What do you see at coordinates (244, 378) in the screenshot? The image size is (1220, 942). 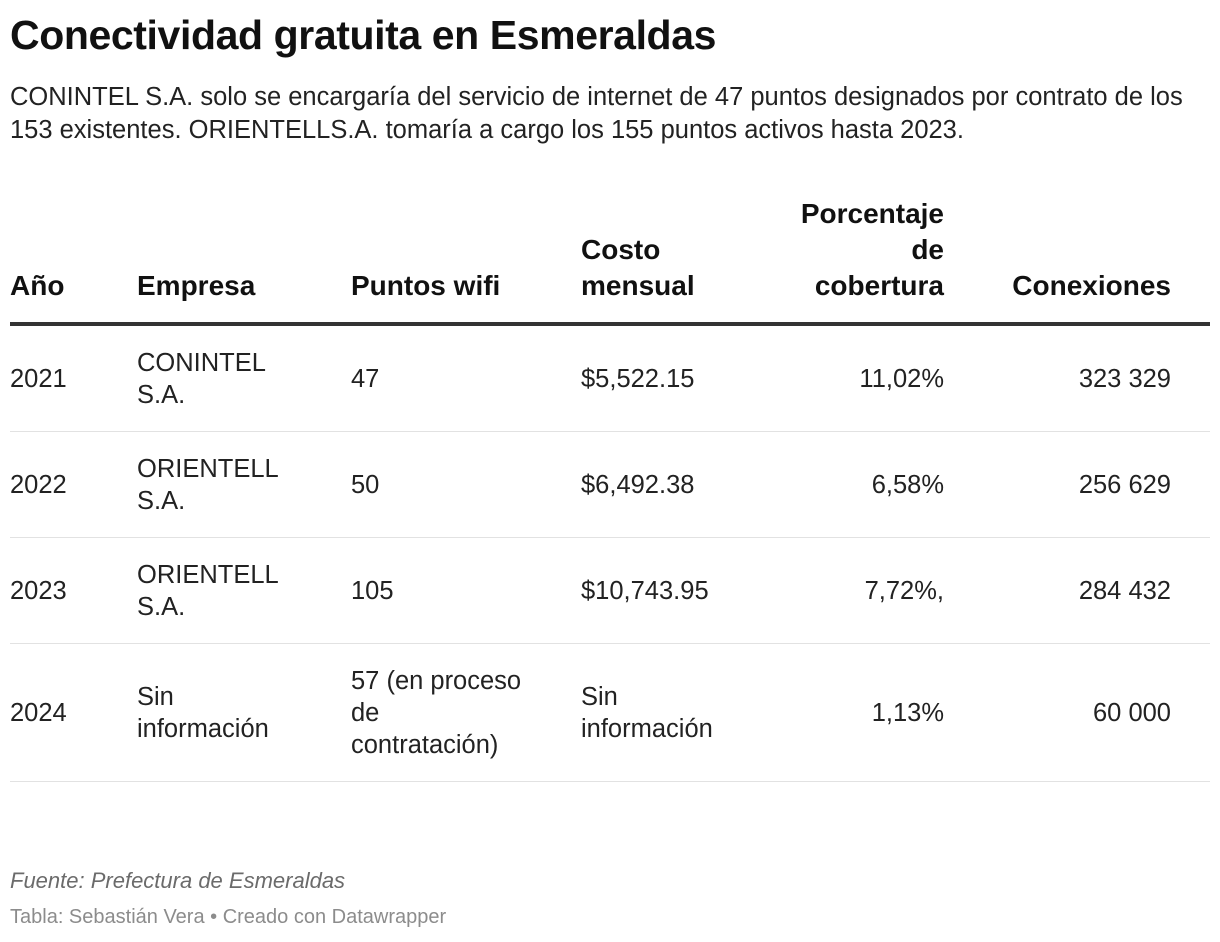 I see `cell-empresa: CONINTEL S.A.` at bounding box center [244, 378].